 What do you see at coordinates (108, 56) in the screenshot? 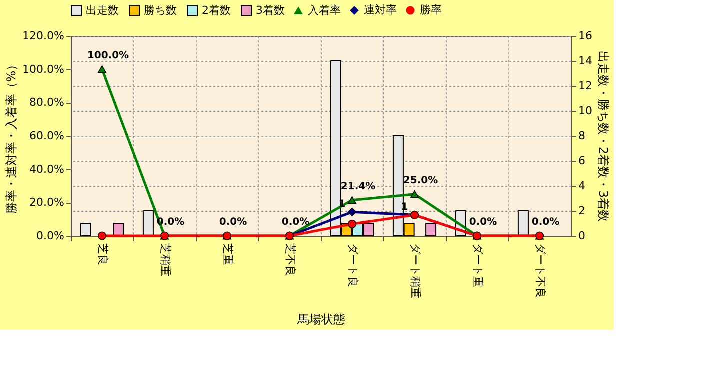
I see `data-label: 100.0%` at bounding box center [108, 56].